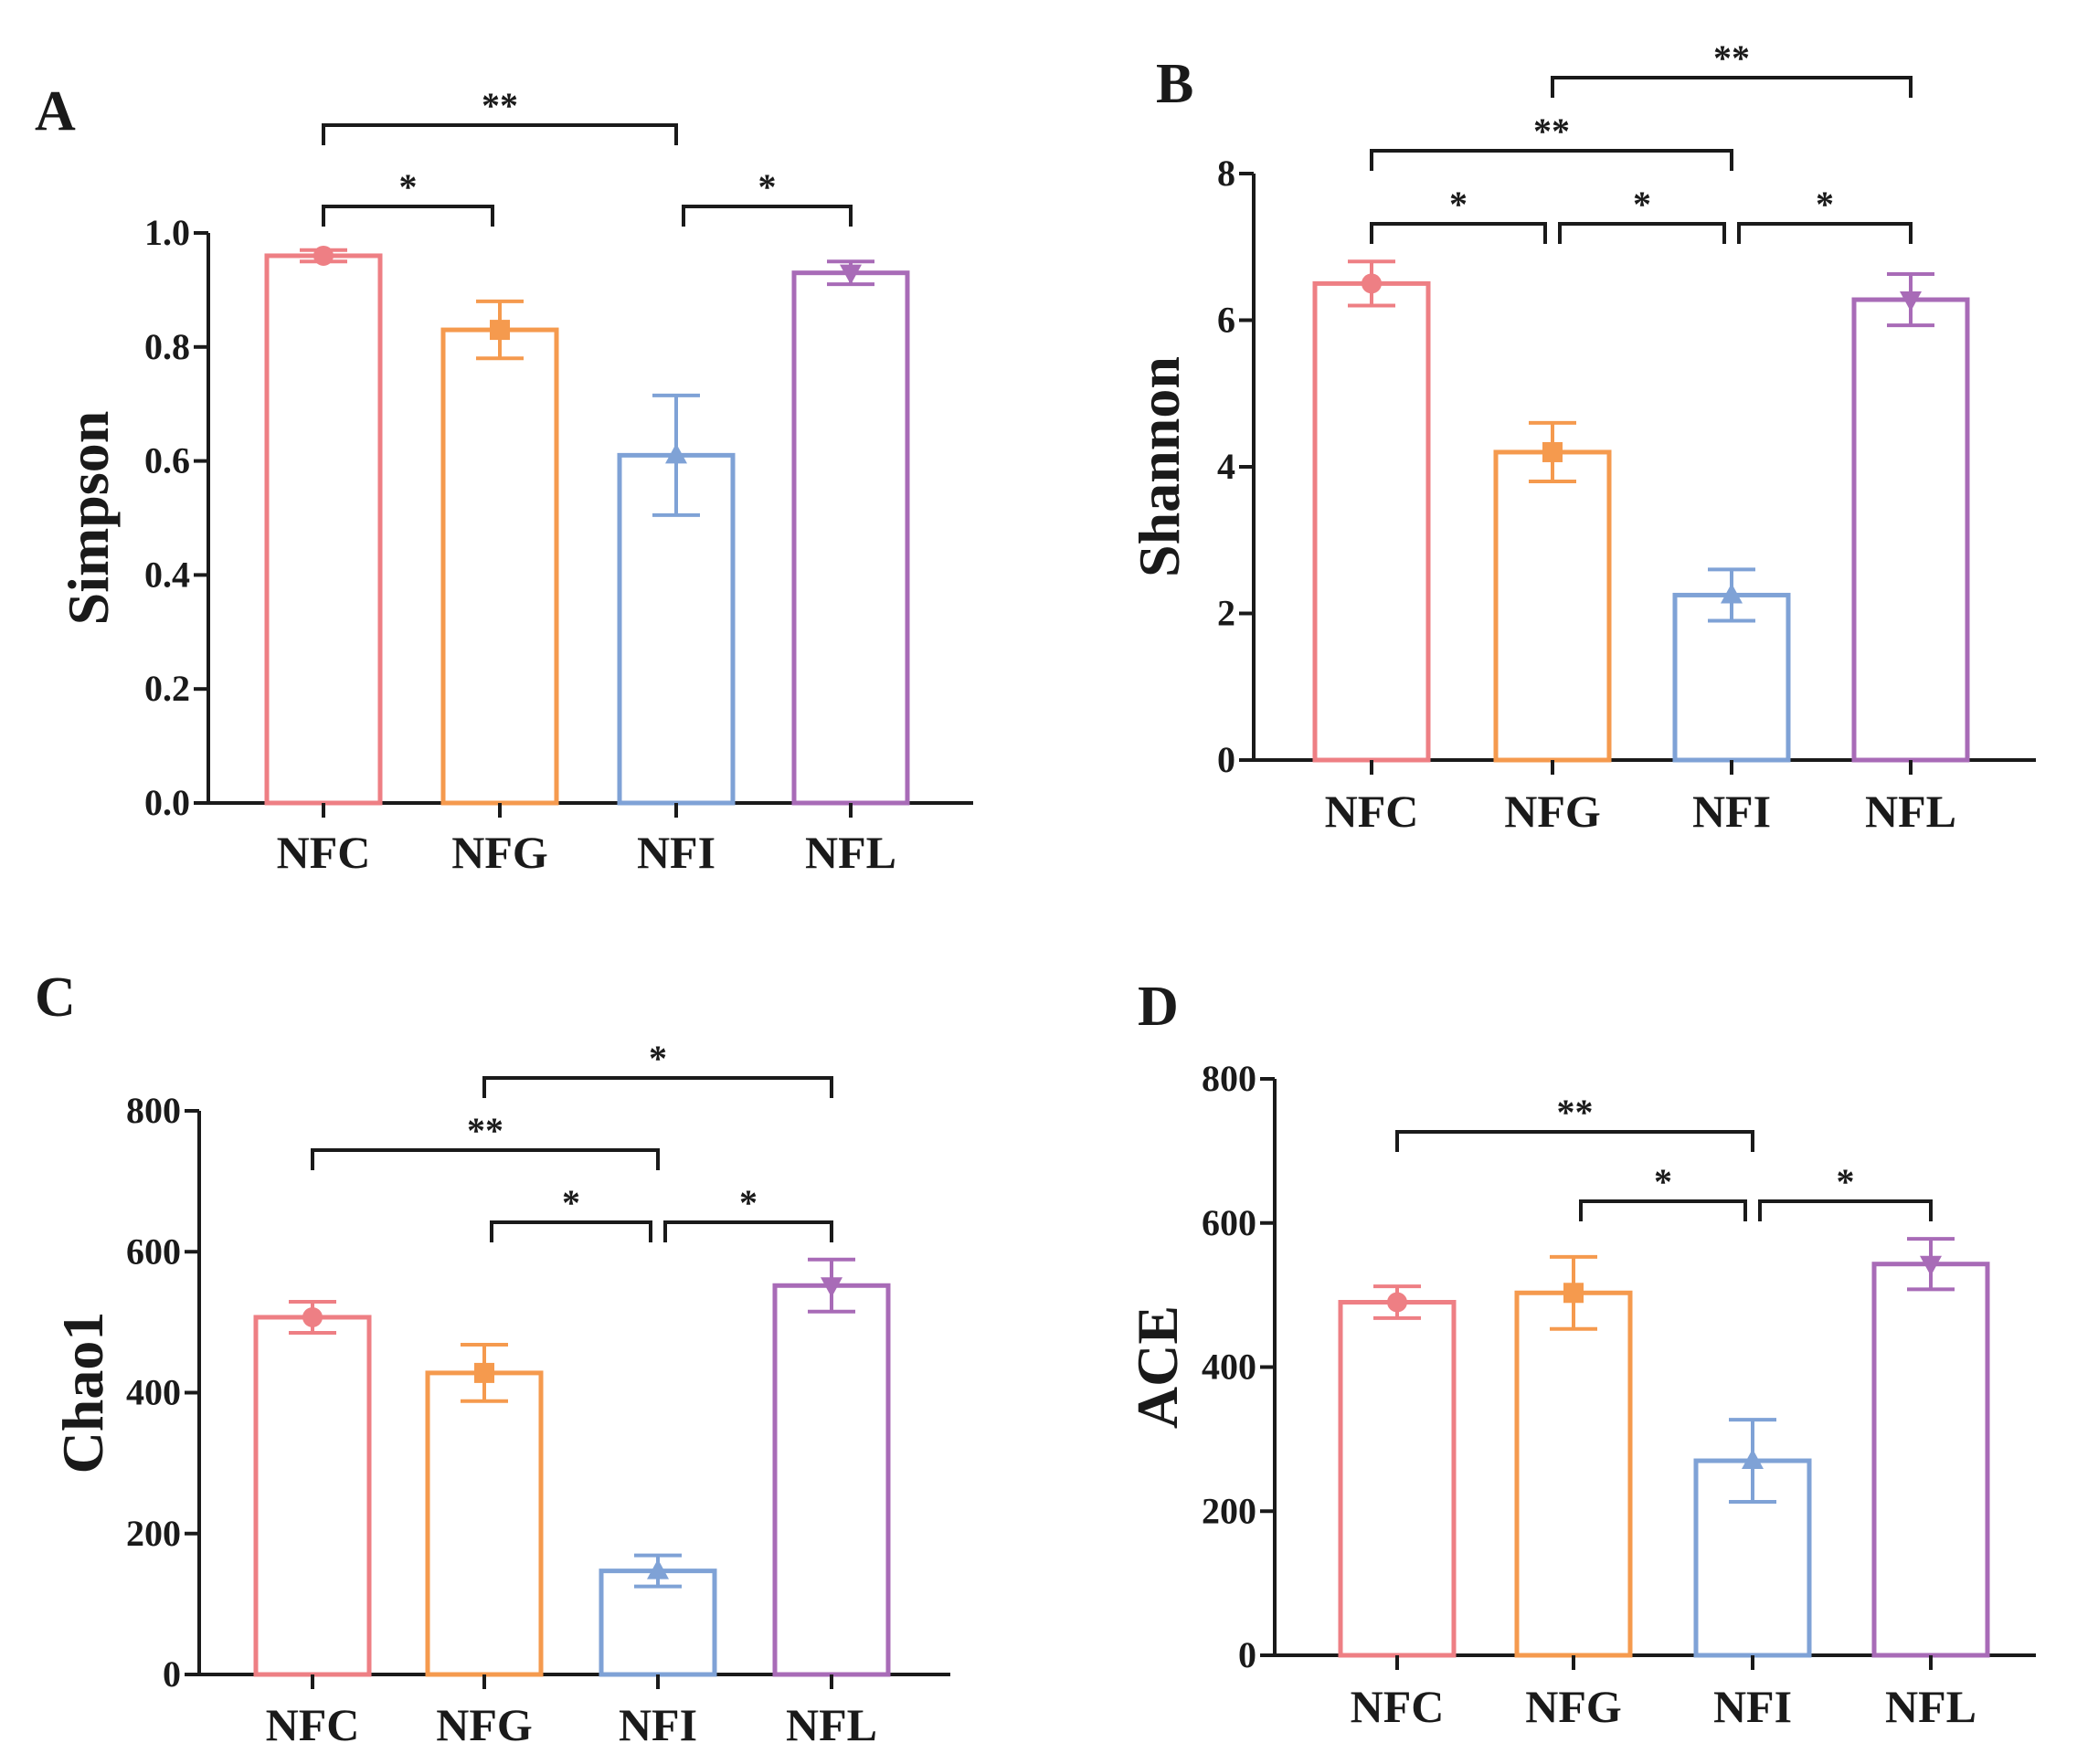  I want to click on y-tick-label: 0.6, so click(167, 460).